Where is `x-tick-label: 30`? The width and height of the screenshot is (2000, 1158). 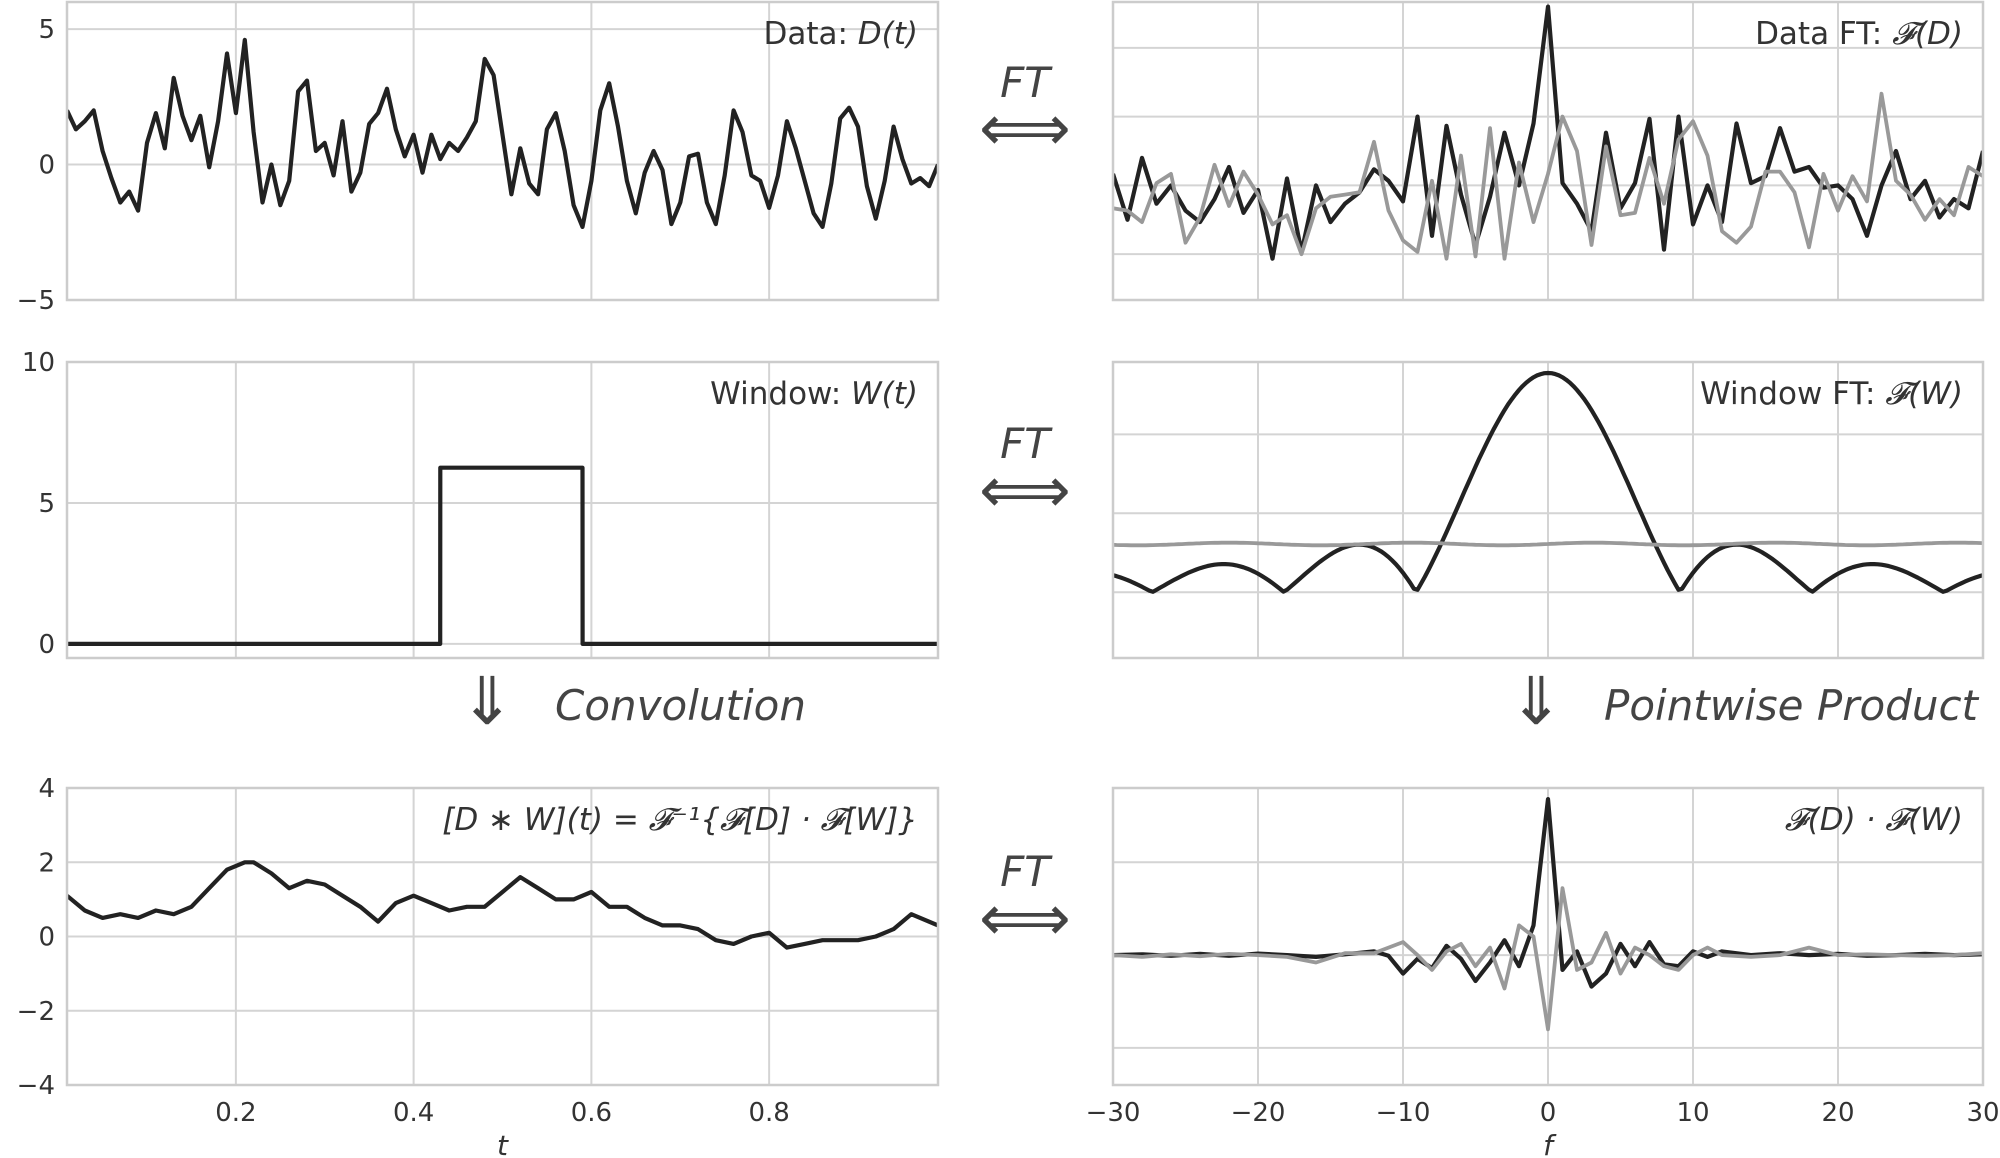 x-tick-label: 30 is located at coordinates (1982, 1113).